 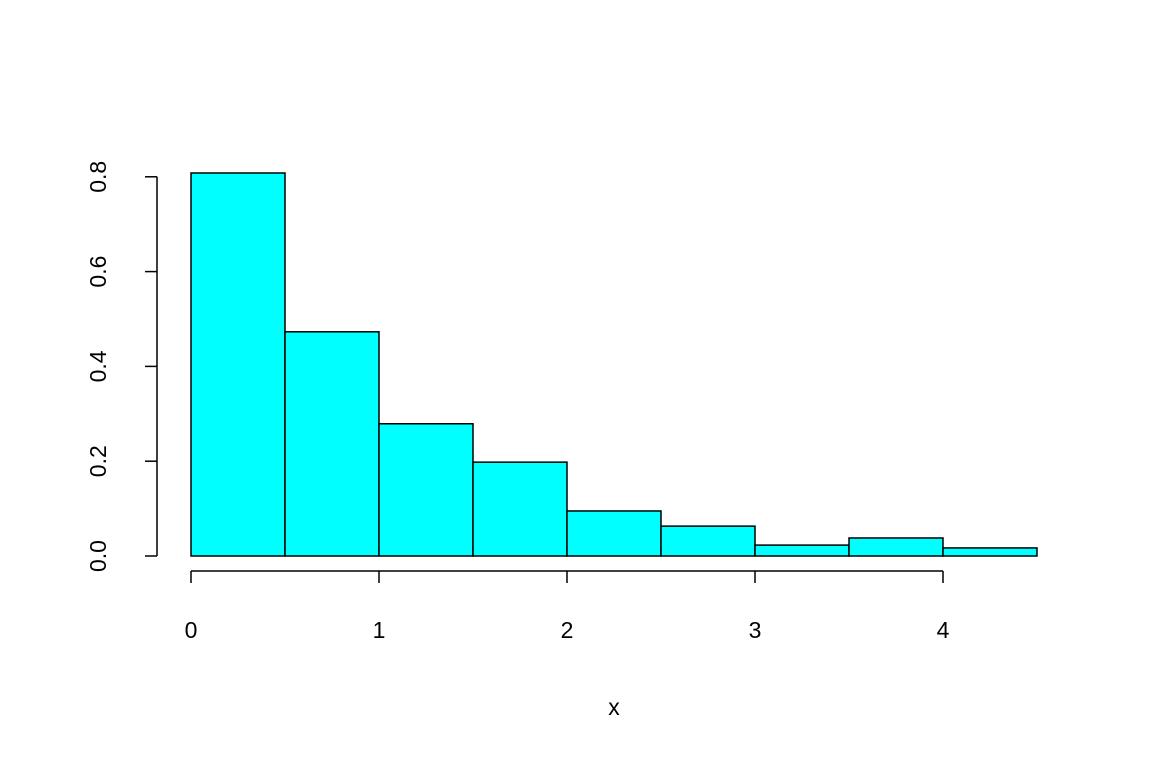 I want to click on x-tick-label: 1, so click(x=379, y=630).